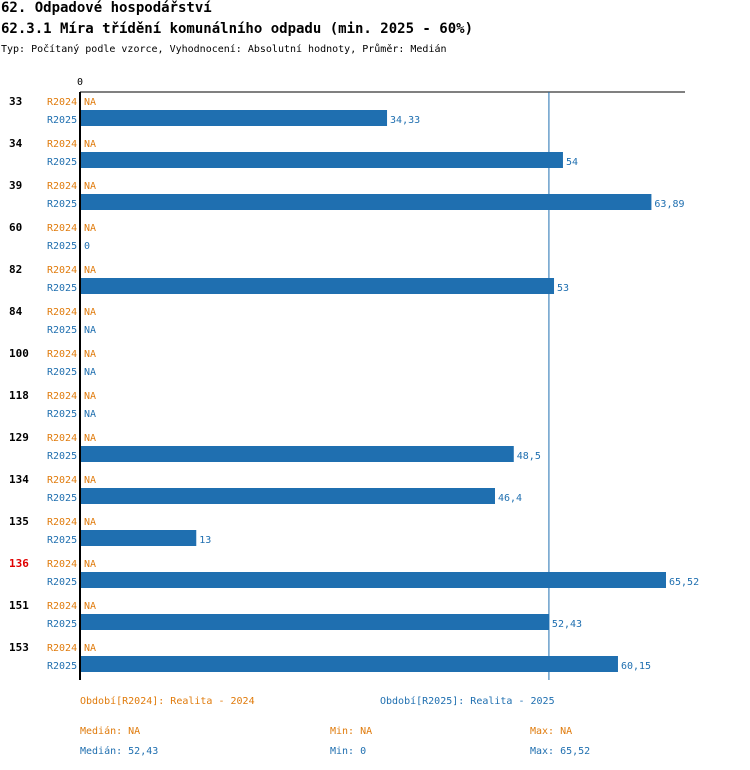  I want to click on value-label-r2025: 0, so click(87, 246).